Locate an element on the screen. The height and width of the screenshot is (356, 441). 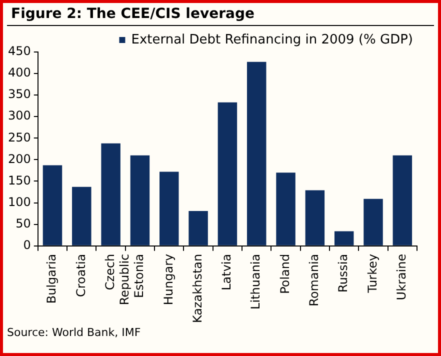
x-tick-label: Czech Republic is located at coordinates (117, 280).